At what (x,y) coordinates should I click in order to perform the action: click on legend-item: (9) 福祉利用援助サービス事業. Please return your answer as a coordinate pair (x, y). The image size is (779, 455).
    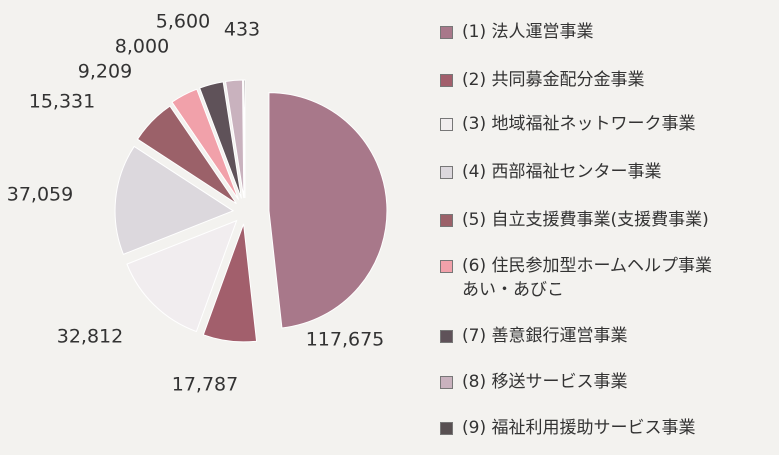
    Looking at the image, I should click on (567, 428).